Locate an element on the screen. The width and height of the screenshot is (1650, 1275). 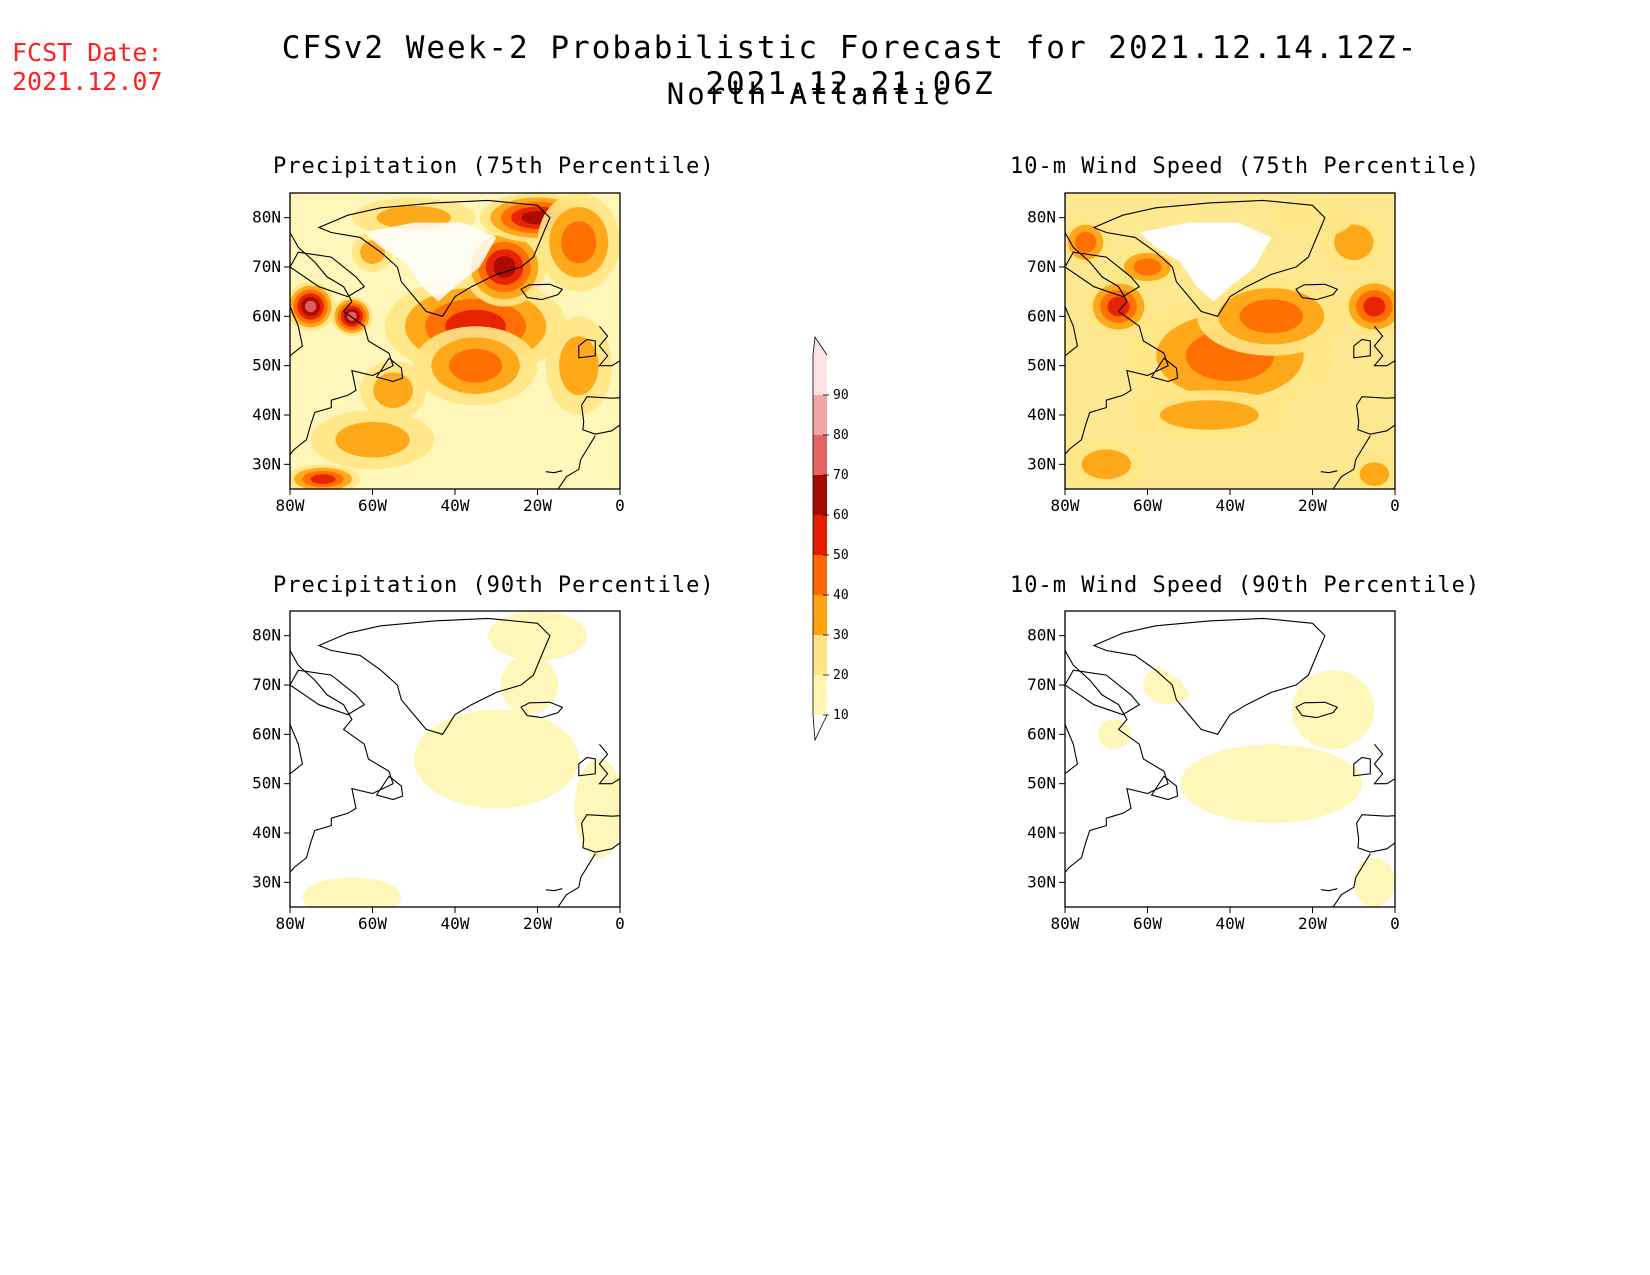
panel-title-wind-90: 10-m Wind Speed (90th Percentile) is located at coordinates (1245, 585).